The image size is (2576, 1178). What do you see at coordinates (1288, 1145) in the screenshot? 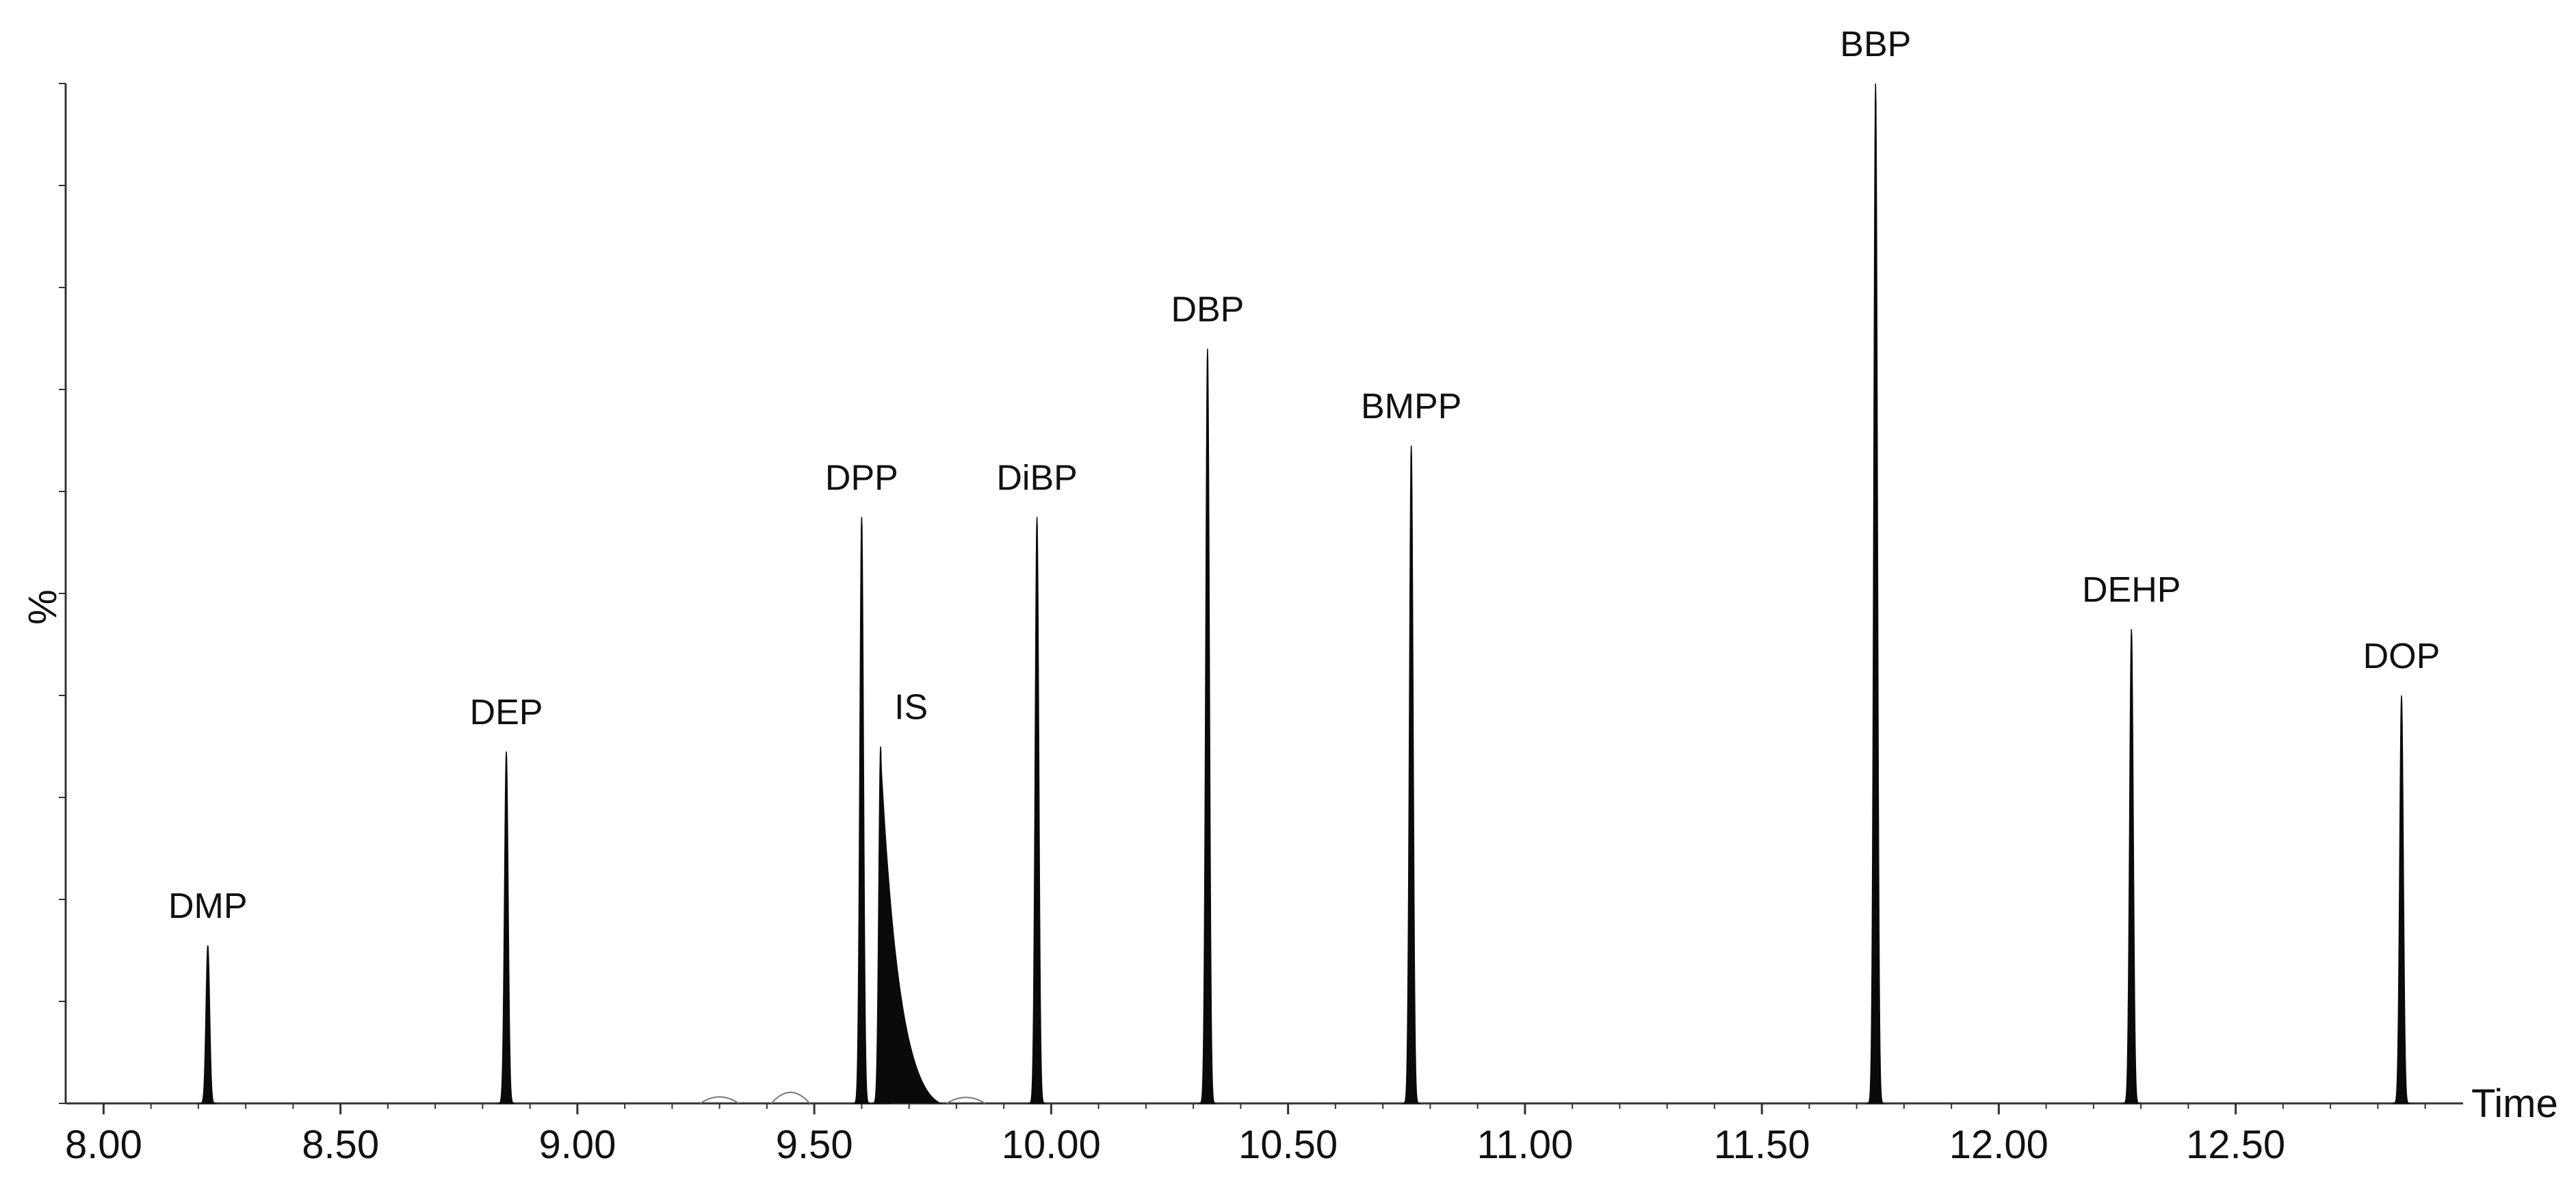
I see `x-tick-label: 10.50` at bounding box center [1288, 1145].